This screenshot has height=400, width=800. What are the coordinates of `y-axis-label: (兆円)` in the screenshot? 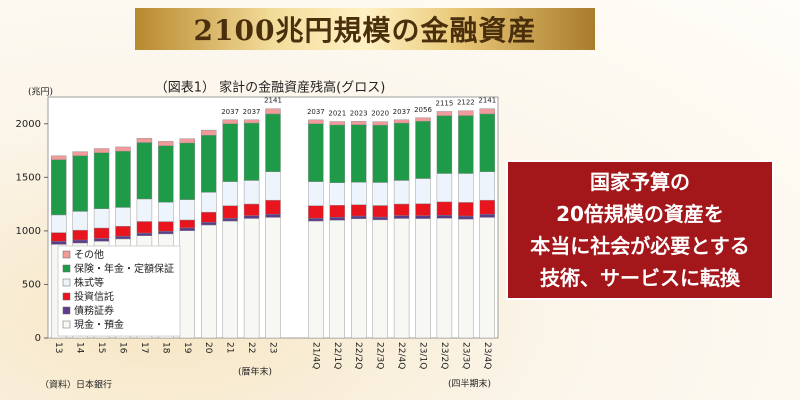 It's located at (40, 92).